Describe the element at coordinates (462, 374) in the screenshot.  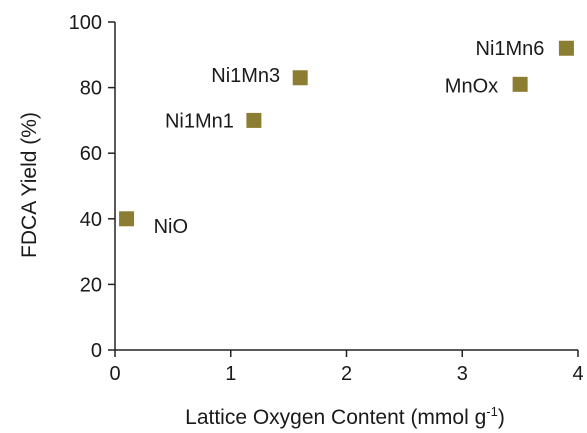
I see `x-tick-label: 3` at that location.